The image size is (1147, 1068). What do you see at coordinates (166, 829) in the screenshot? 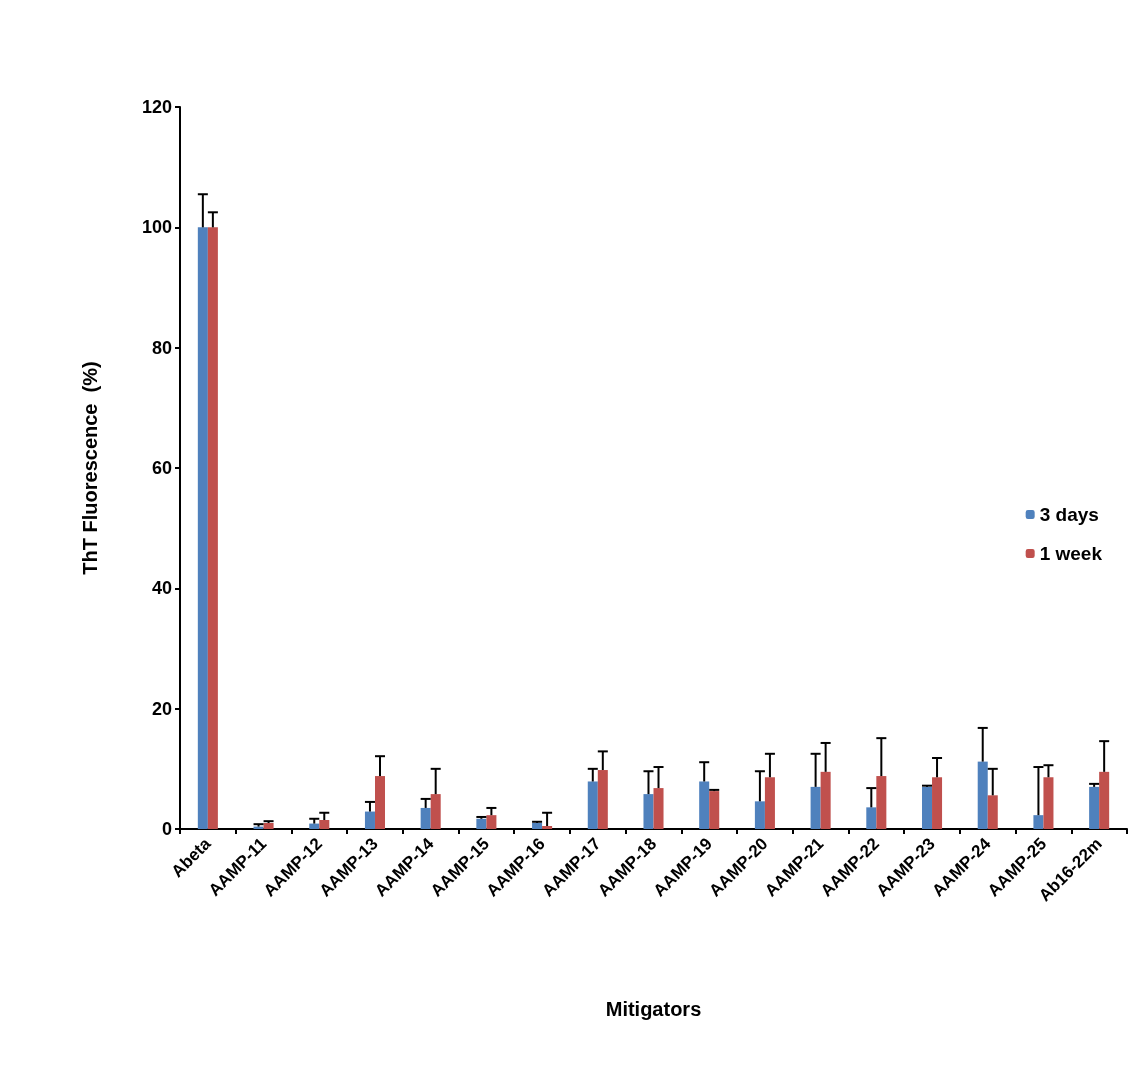
I see `y-tick-label: 0` at bounding box center [166, 829].